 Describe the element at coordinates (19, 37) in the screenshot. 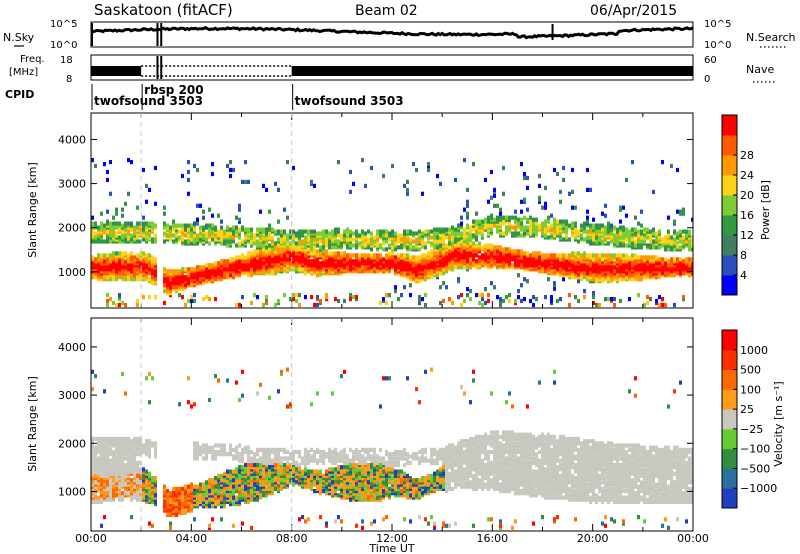

I see `nsky-label: N.Sky` at that location.